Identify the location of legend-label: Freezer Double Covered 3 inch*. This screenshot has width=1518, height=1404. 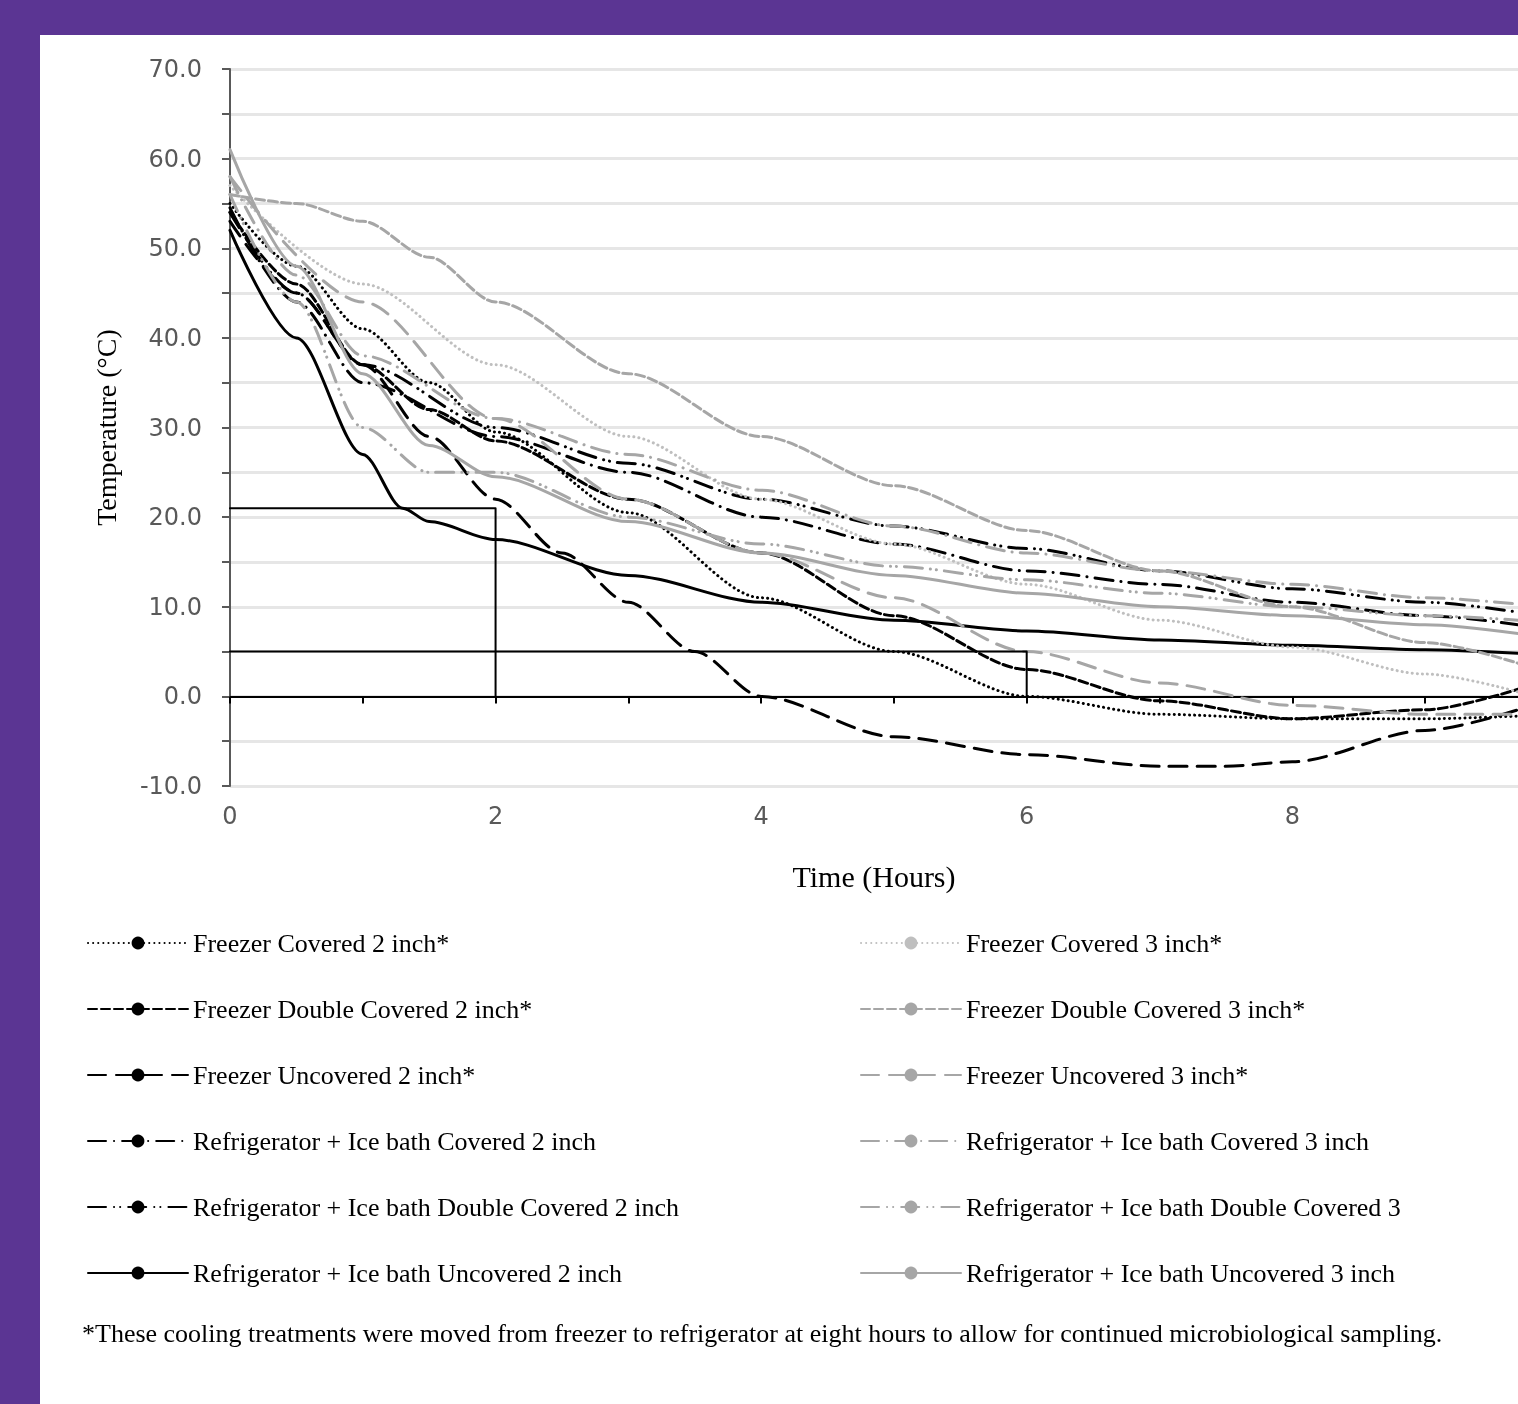
(1136, 1009).